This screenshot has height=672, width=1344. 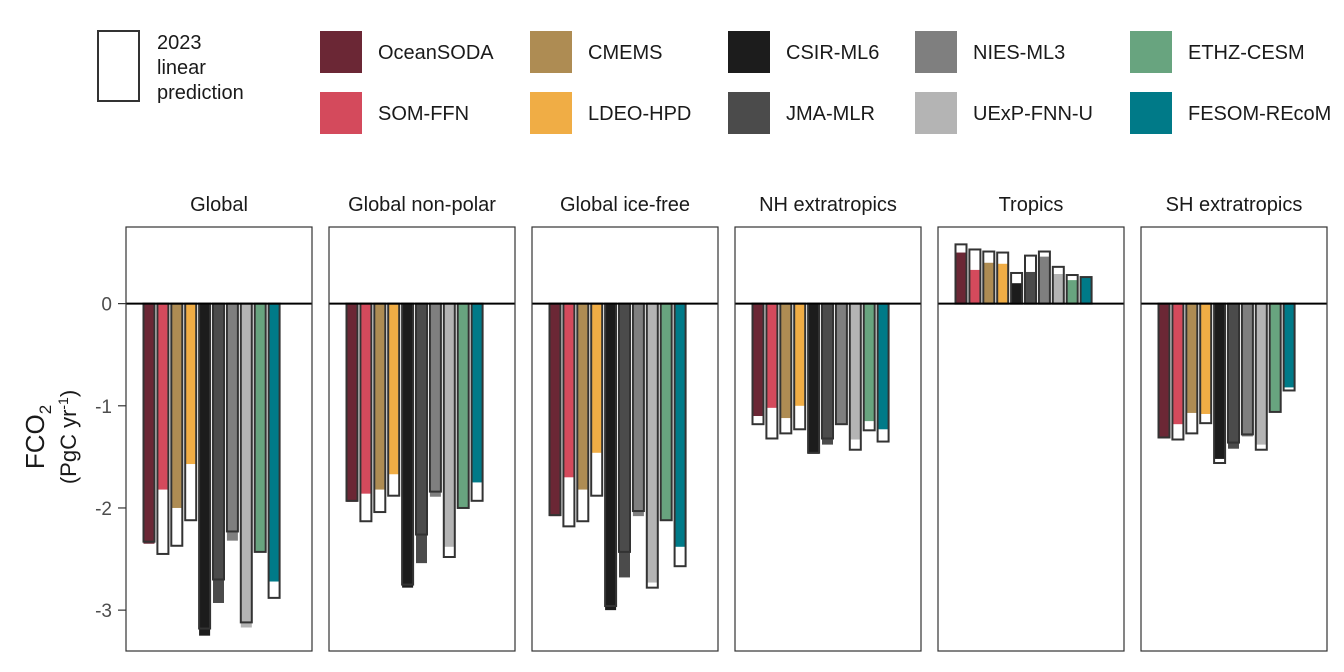 I want to click on panel: Global ice-free, so click(x=625, y=423).